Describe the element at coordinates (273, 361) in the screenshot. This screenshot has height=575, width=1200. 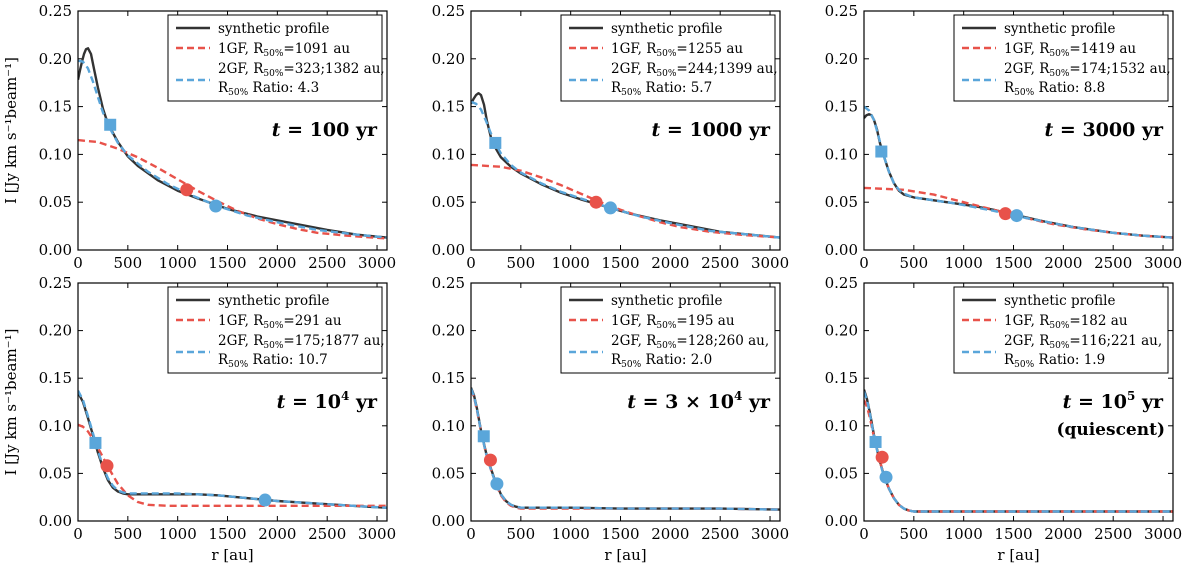
I see `legend-gf2-ratio-label: R50% Ratio: 10.7` at that location.